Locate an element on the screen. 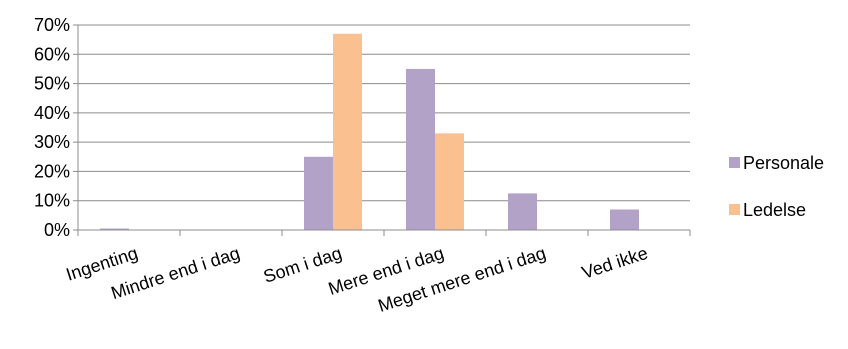 The height and width of the screenshot is (349, 848). x-tick-label: Meget mere end i dag is located at coordinates (462, 279).